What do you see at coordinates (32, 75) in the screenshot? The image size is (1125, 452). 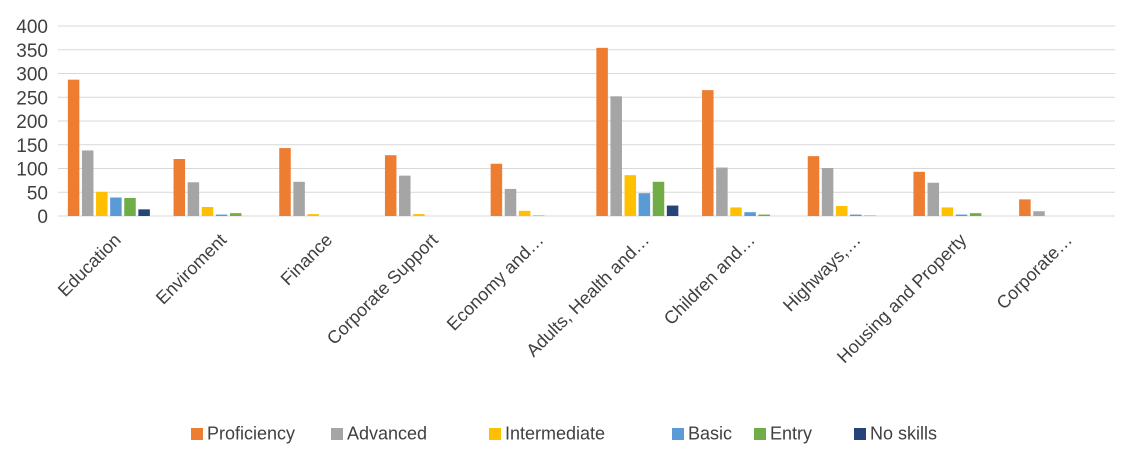 I see `y-tick-label: 300` at bounding box center [32, 75].